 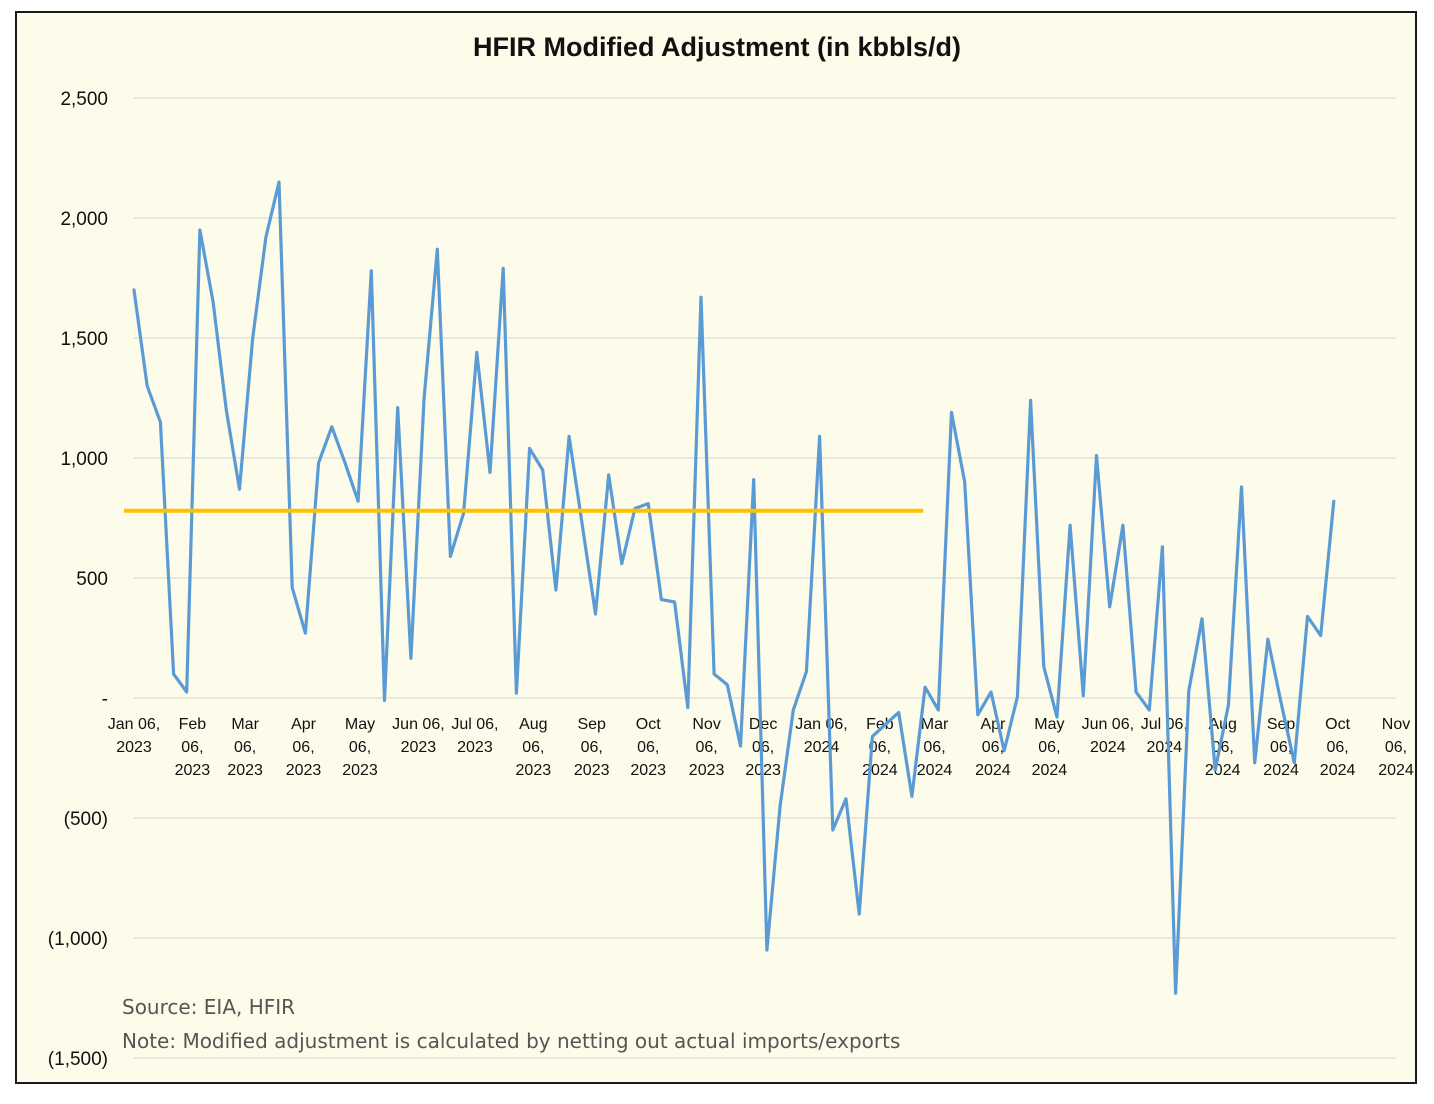 I want to click on y-tick-label: 1,500, so click(x=84, y=339).